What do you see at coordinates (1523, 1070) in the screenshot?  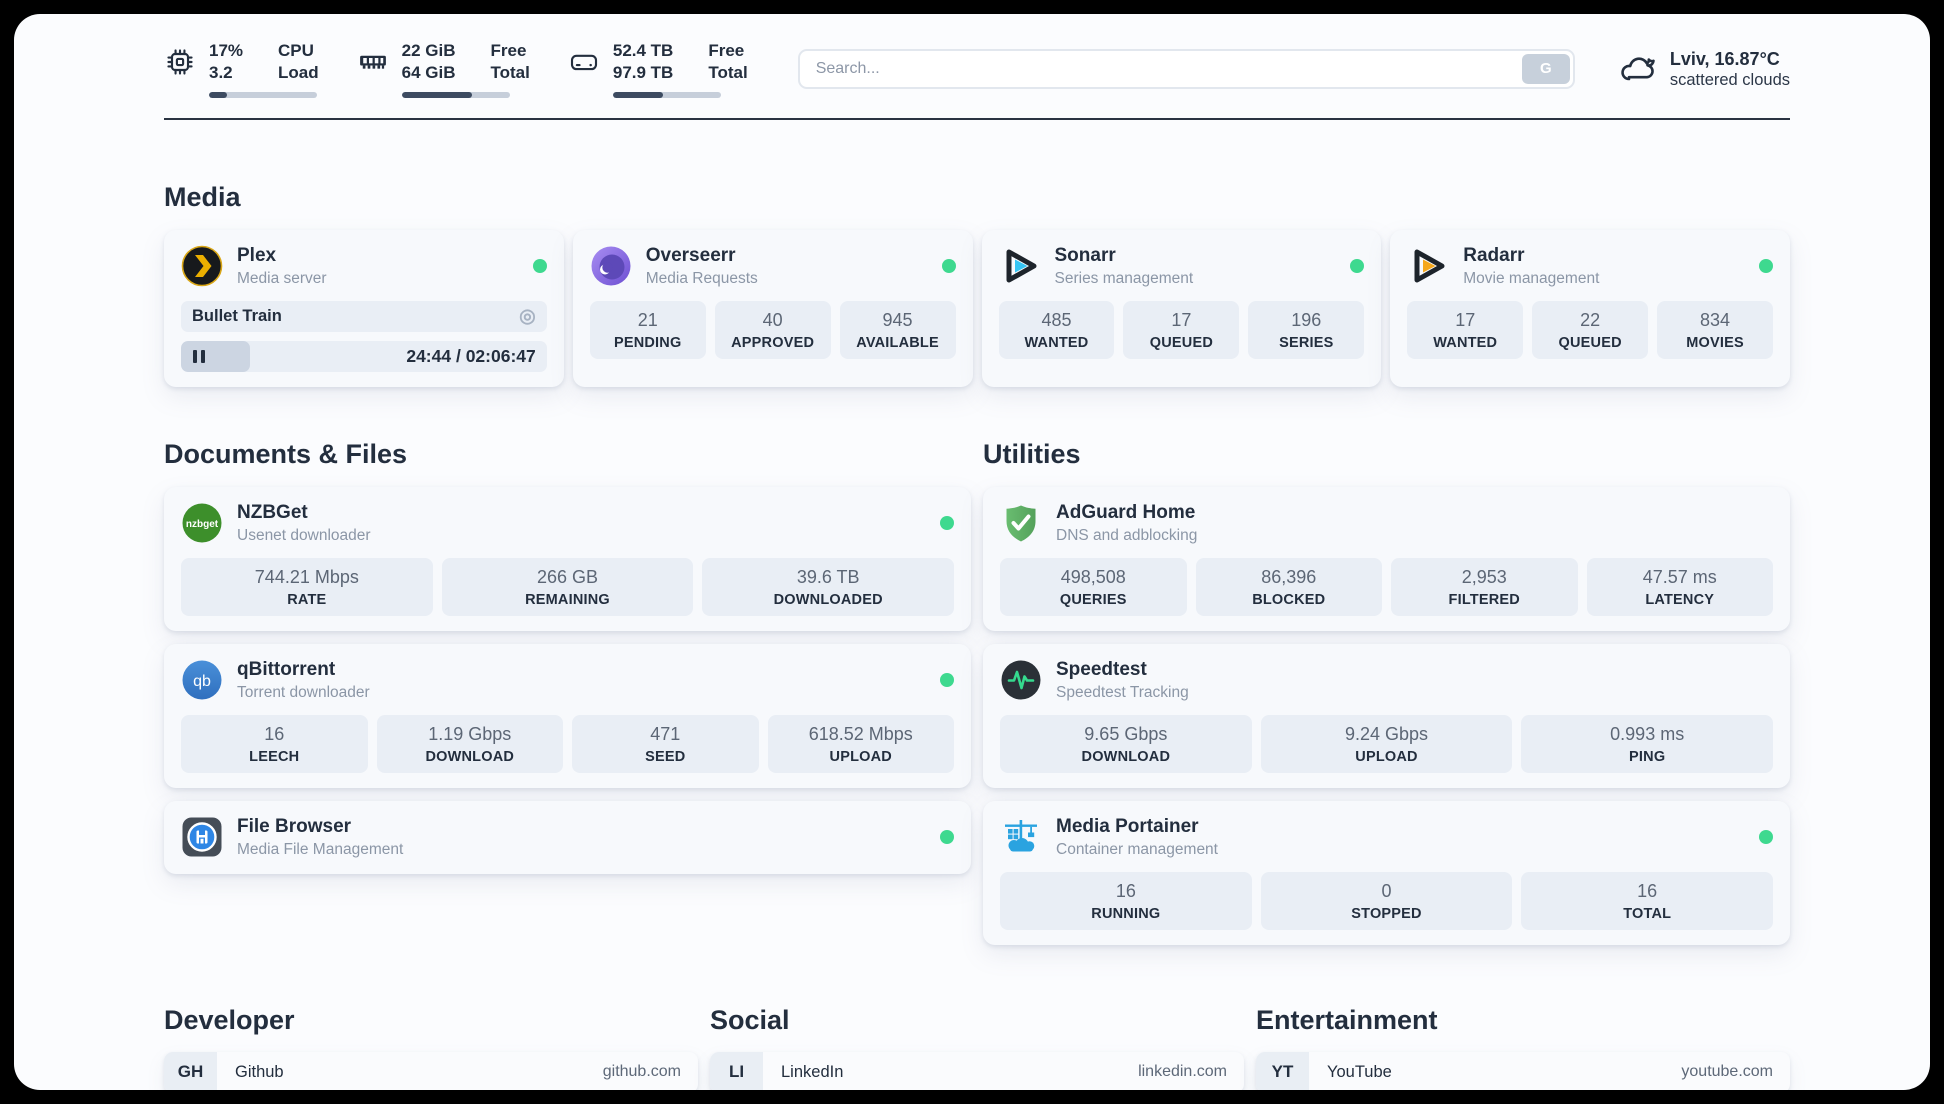 I see `bookmark-link-youtube: YT YouTube youtube.com` at bounding box center [1523, 1070].